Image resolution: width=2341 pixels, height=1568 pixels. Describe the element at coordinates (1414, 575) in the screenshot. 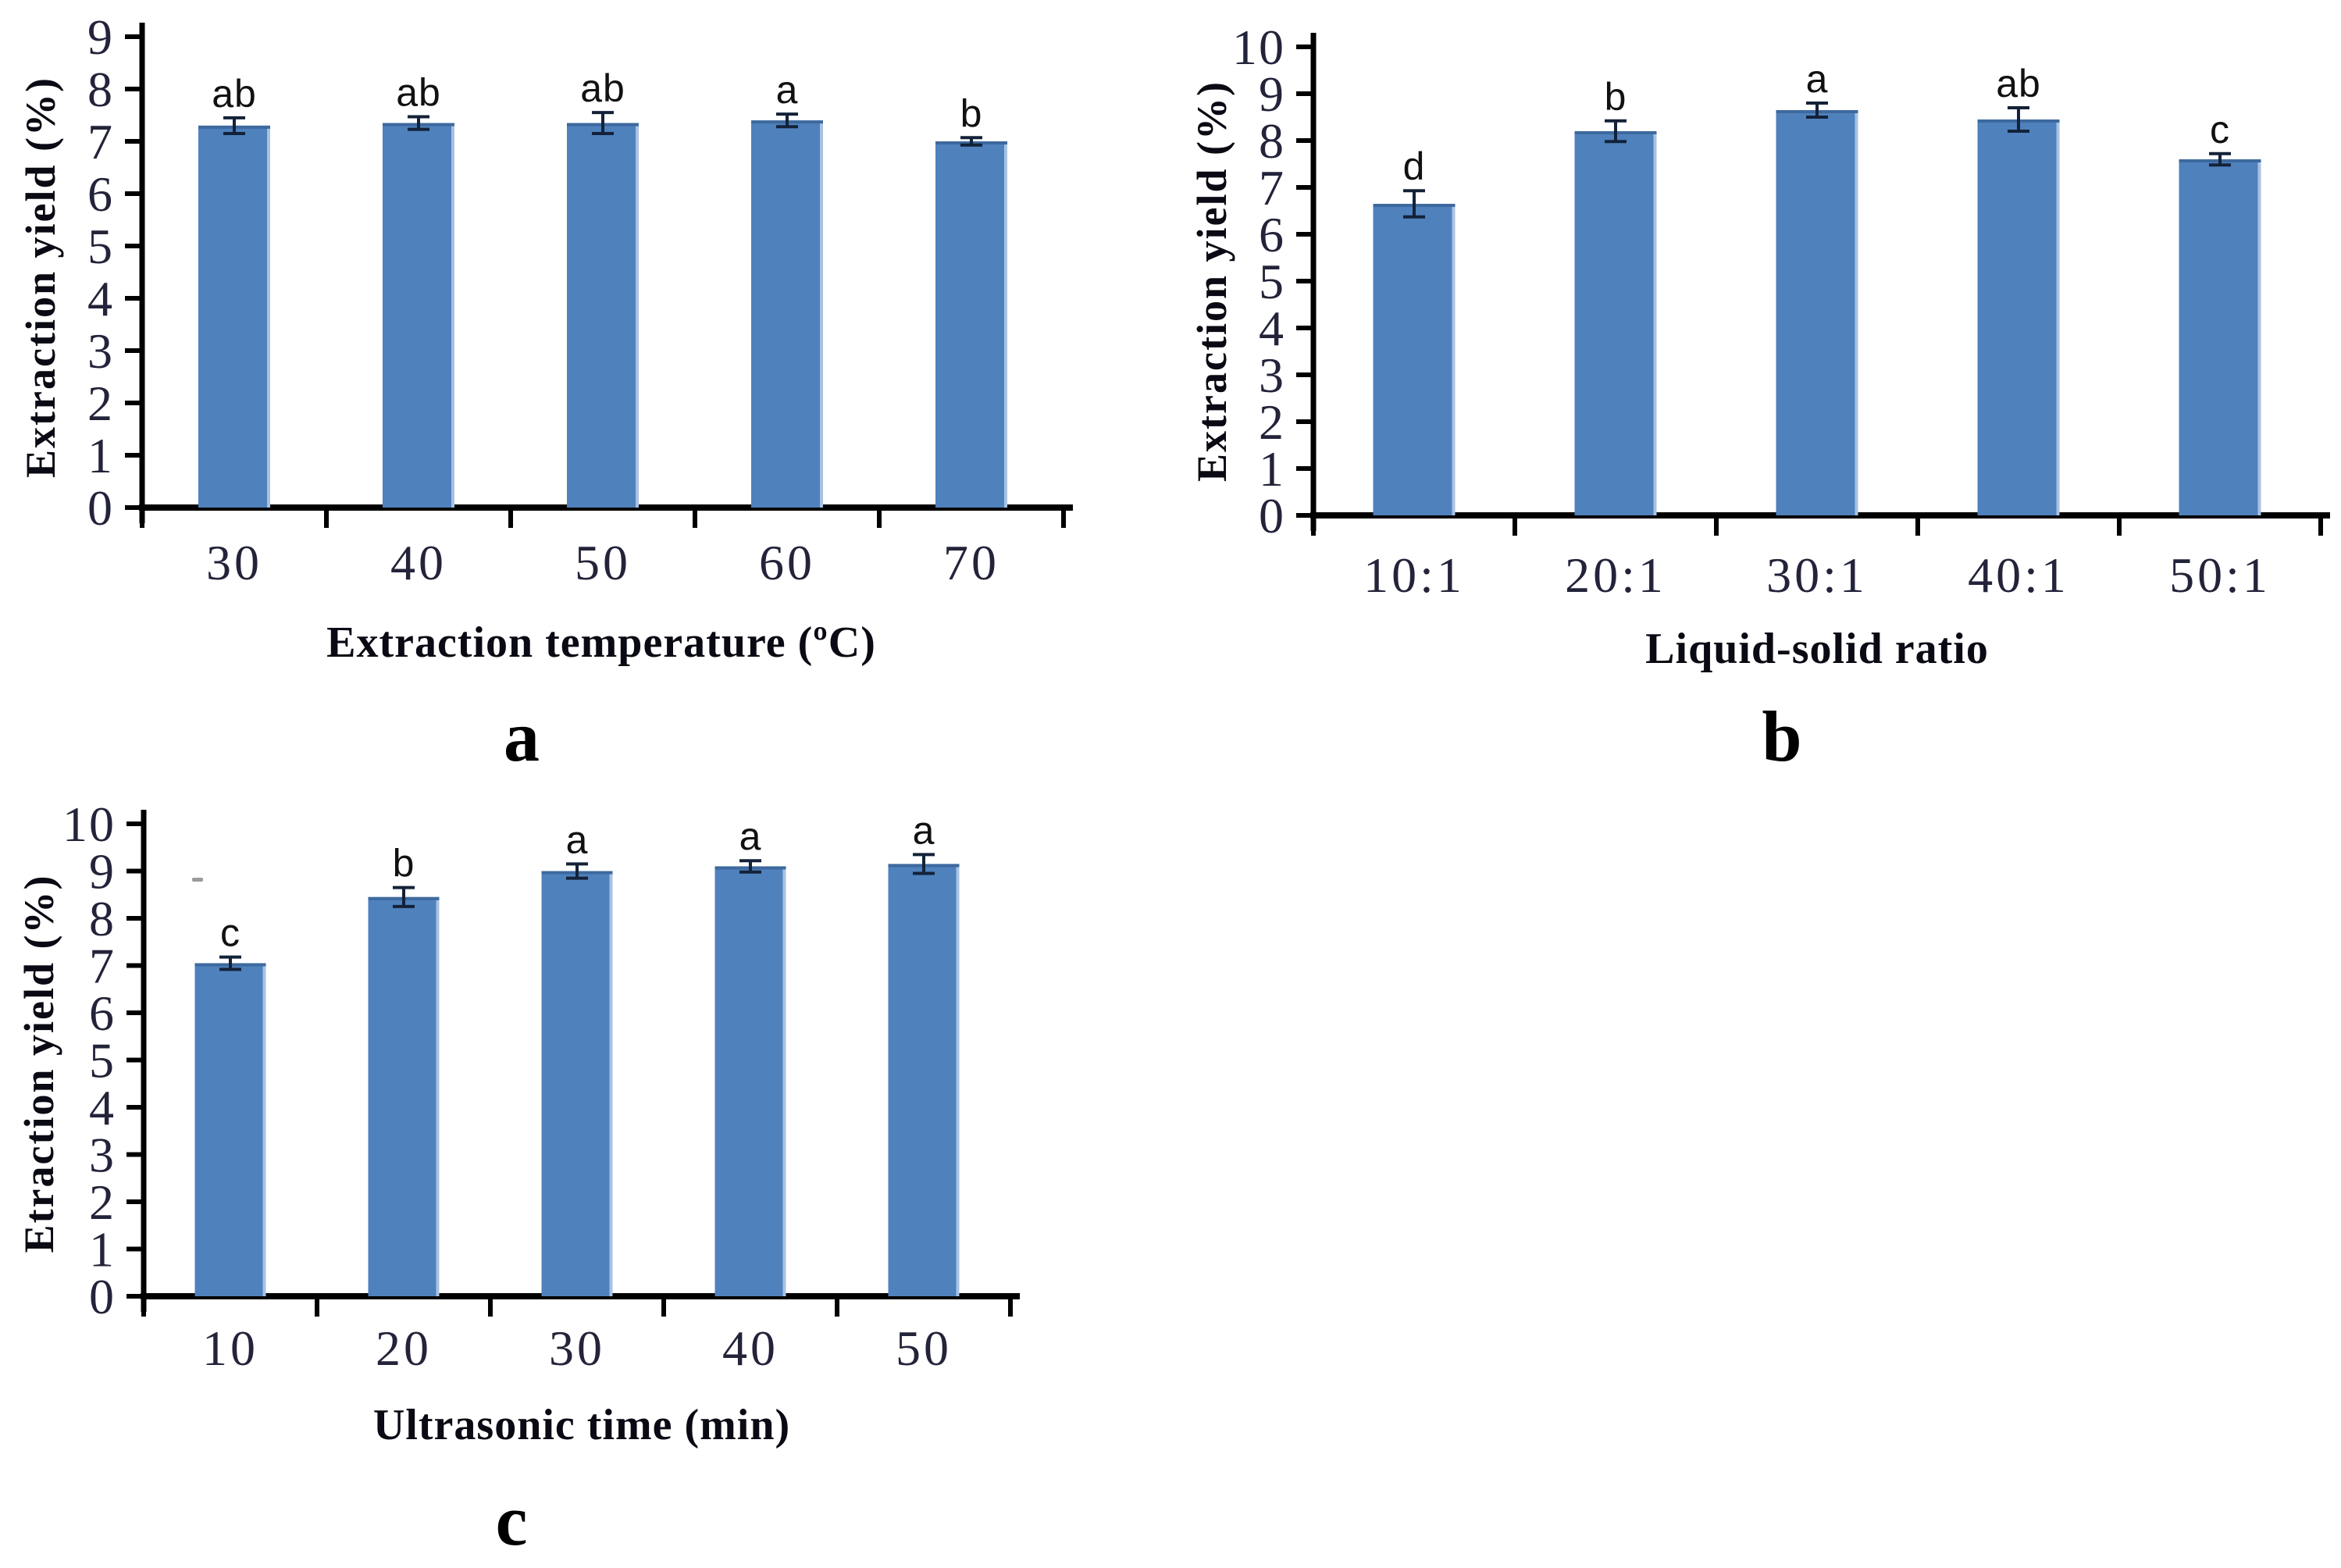

I see `x-category-label-b: 10:1` at that location.